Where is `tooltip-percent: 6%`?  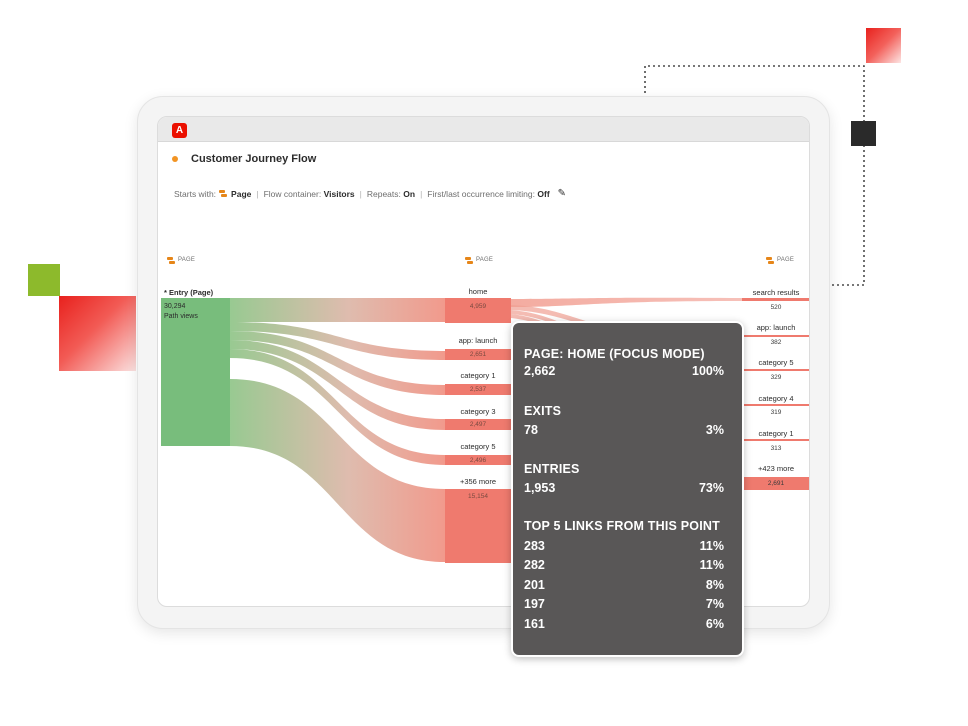
tooltip-percent: 6% is located at coordinates (714, 624).